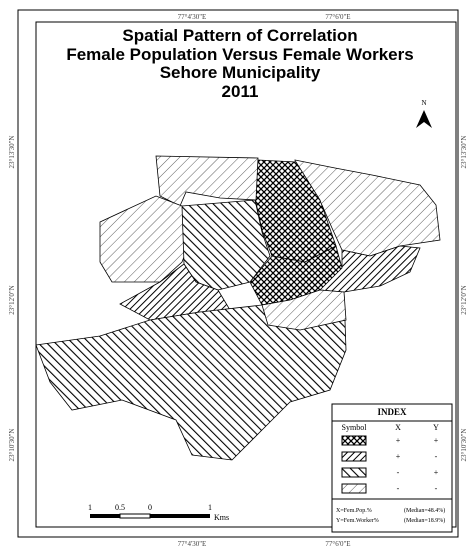 This screenshot has height=549, width=474. I want to click on north-arrow, so click(424, 119).